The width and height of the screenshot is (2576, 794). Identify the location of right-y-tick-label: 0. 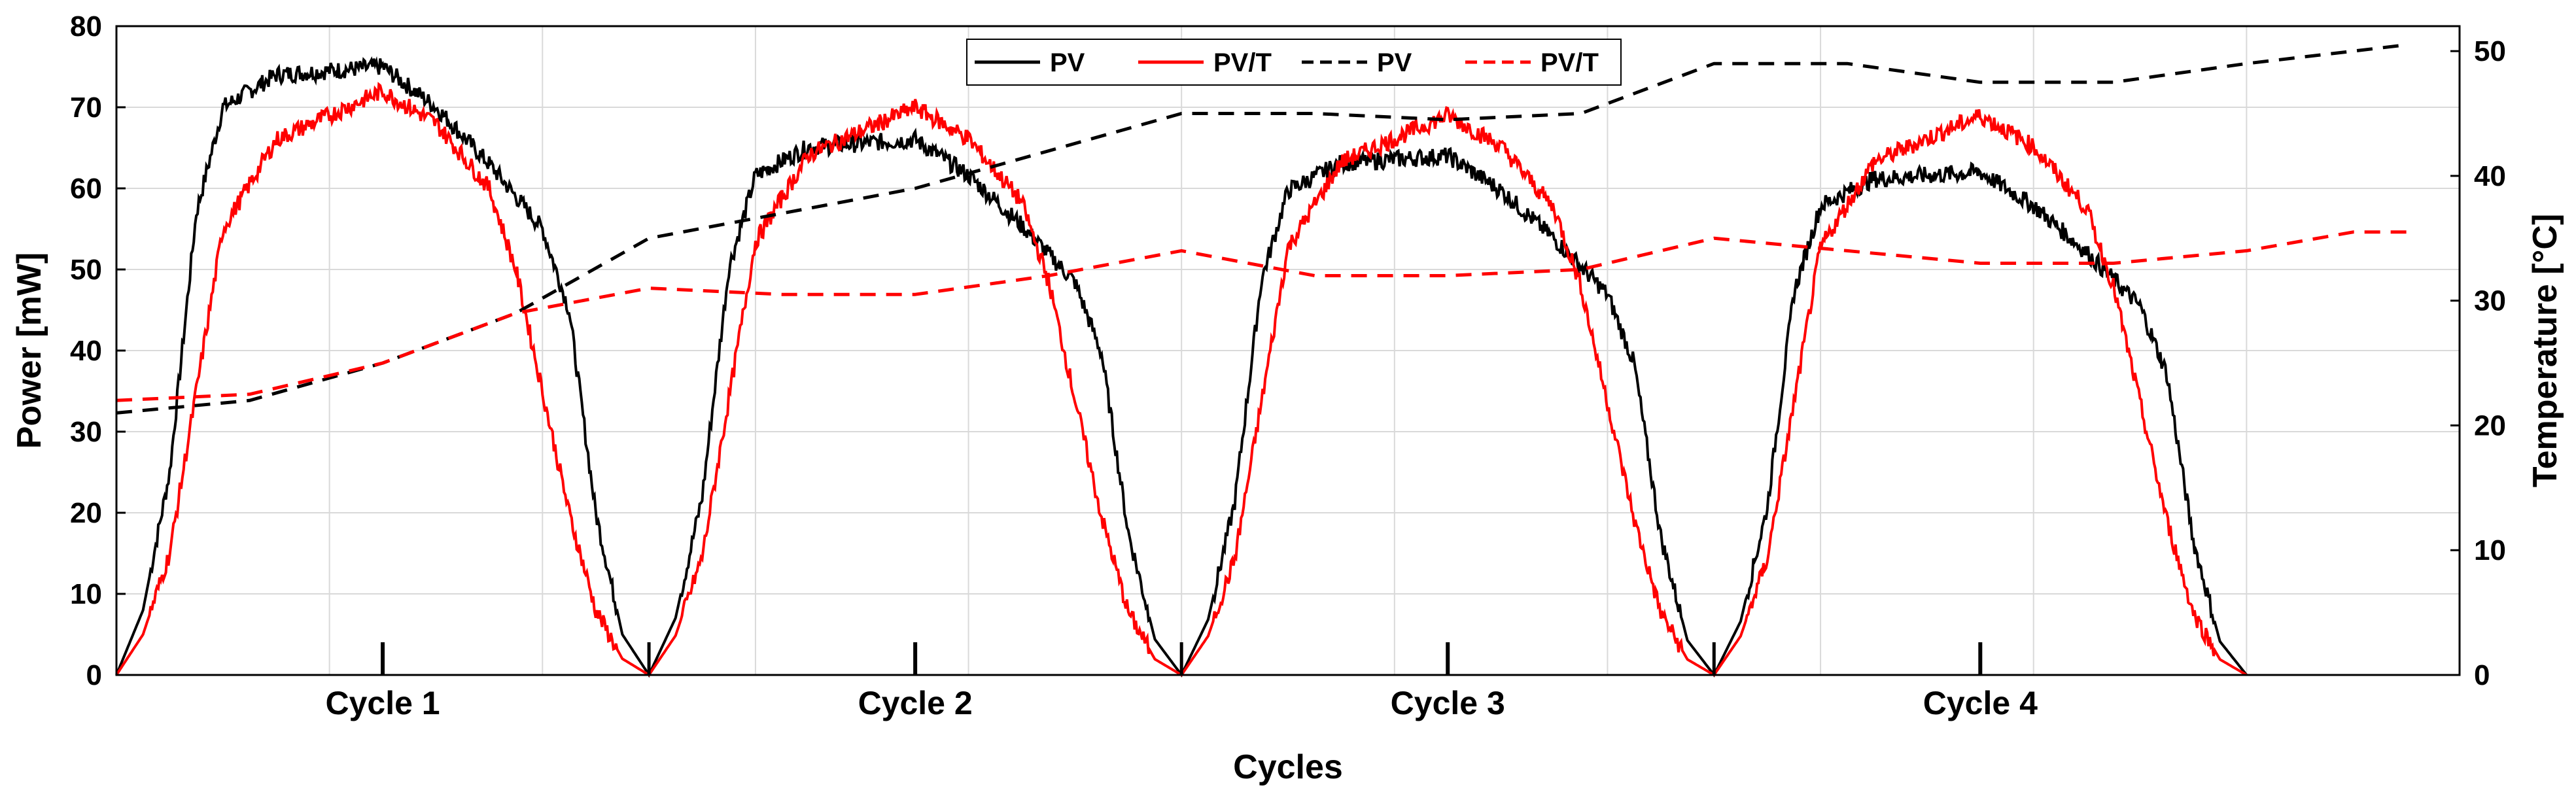
(2482, 675).